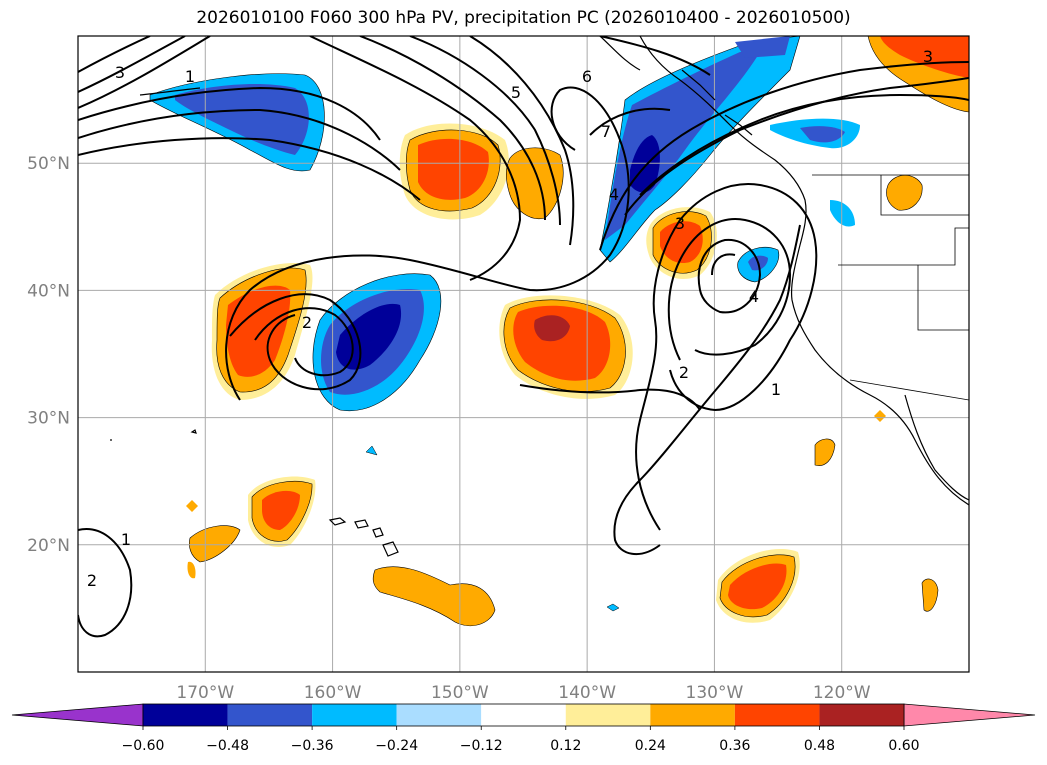 Image resolution: width=1047 pixels, height=765 pixels. Describe the element at coordinates (587, 76) in the screenshot. I see `contour-label: 6` at that location.